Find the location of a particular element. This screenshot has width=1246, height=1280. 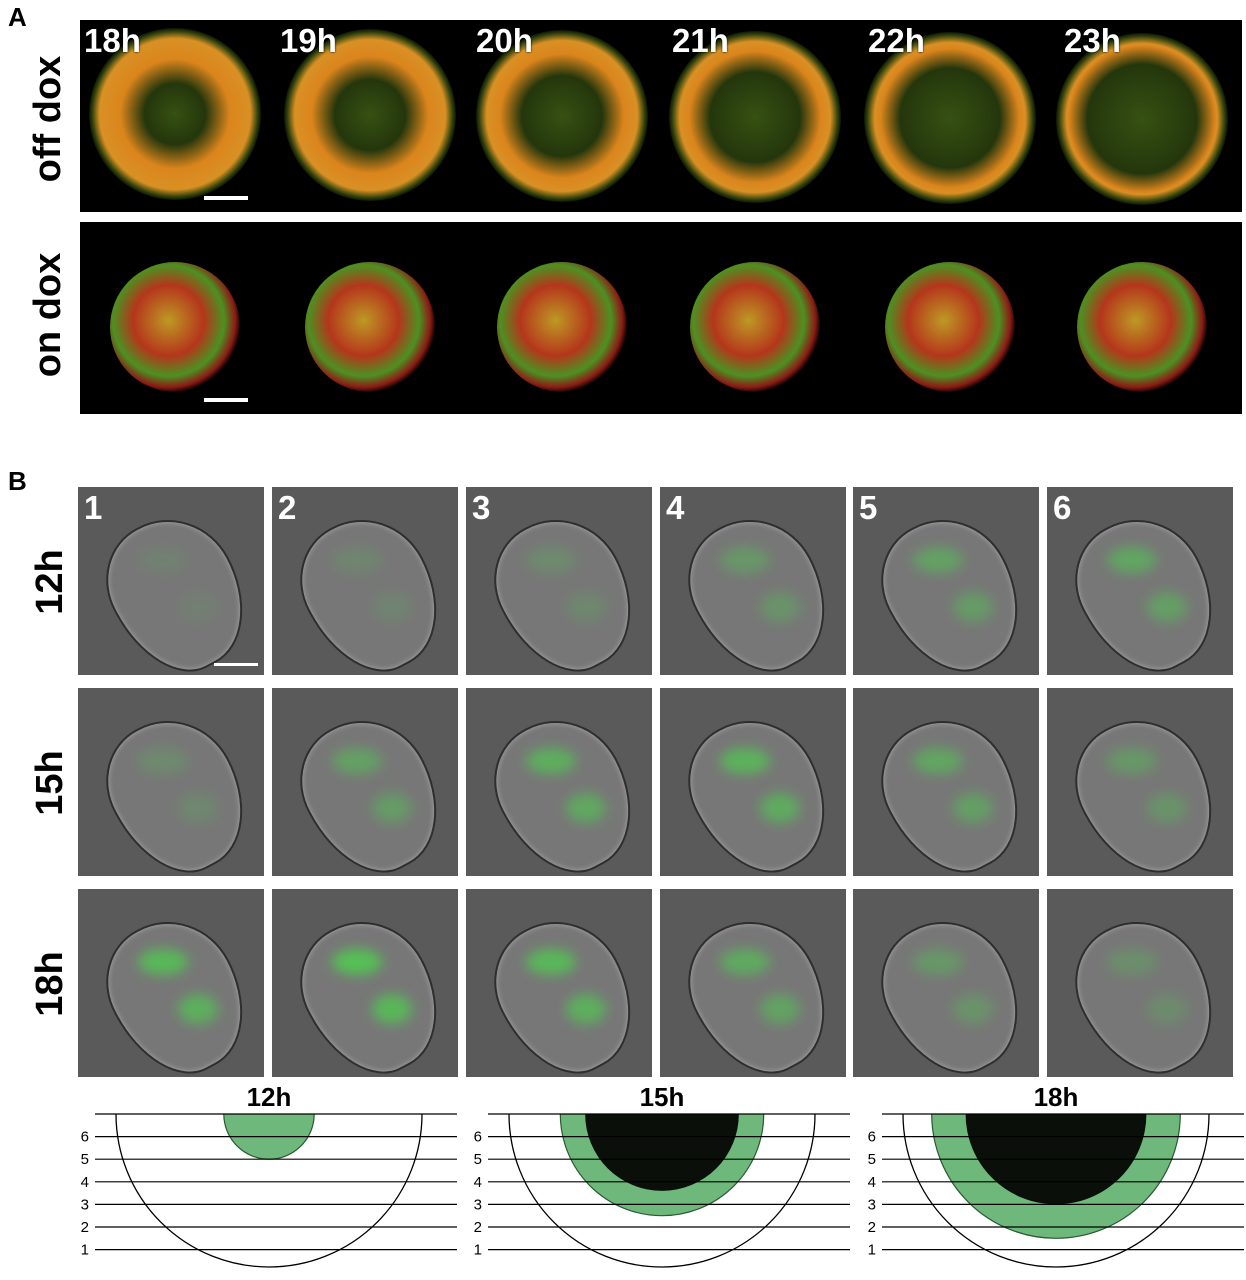

row-label-15h: 15h is located at coordinates (50, 783).